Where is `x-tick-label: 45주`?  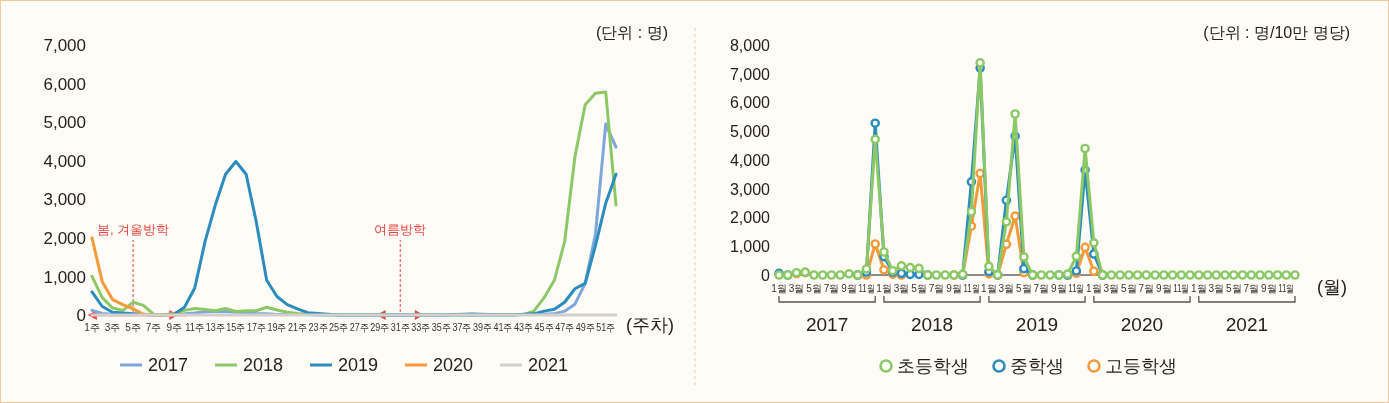
x-tick-label: 45주 is located at coordinates (545, 327).